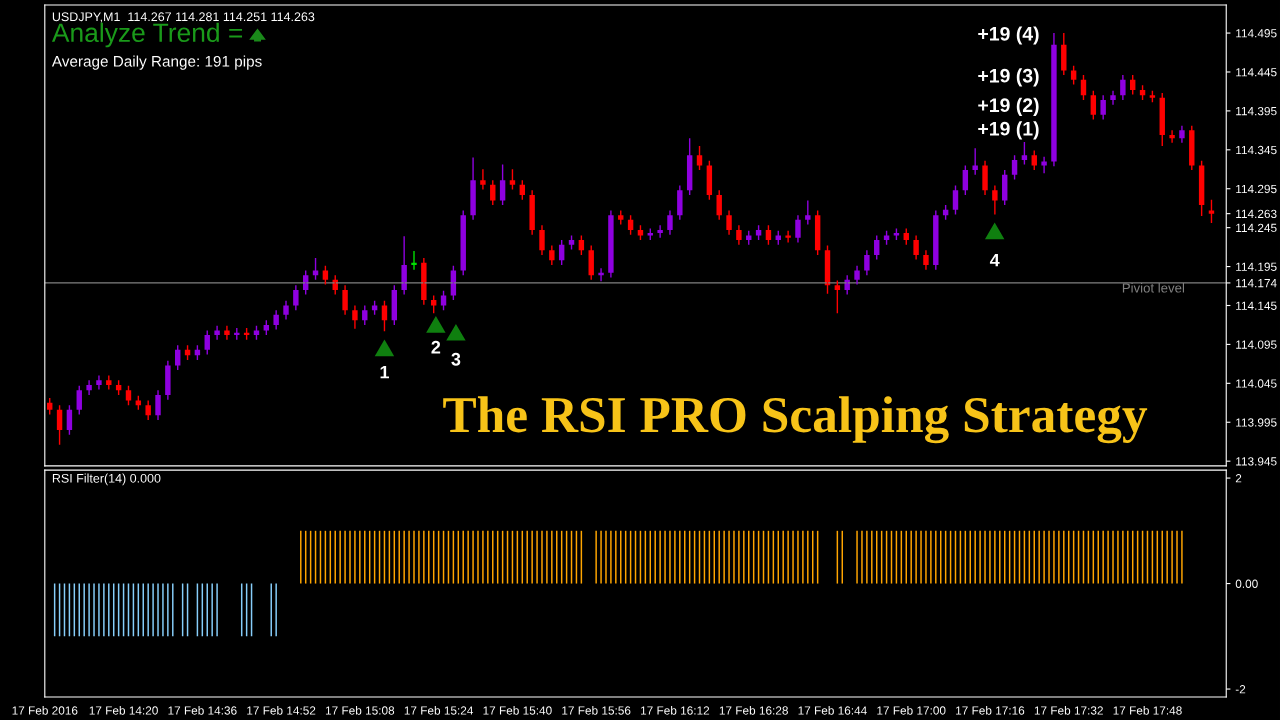 The height and width of the screenshot is (720, 1280). What do you see at coordinates (281, 710) in the screenshot?
I see `x-tick-label: 17 Feb 14:52` at bounding box center [281, 710].